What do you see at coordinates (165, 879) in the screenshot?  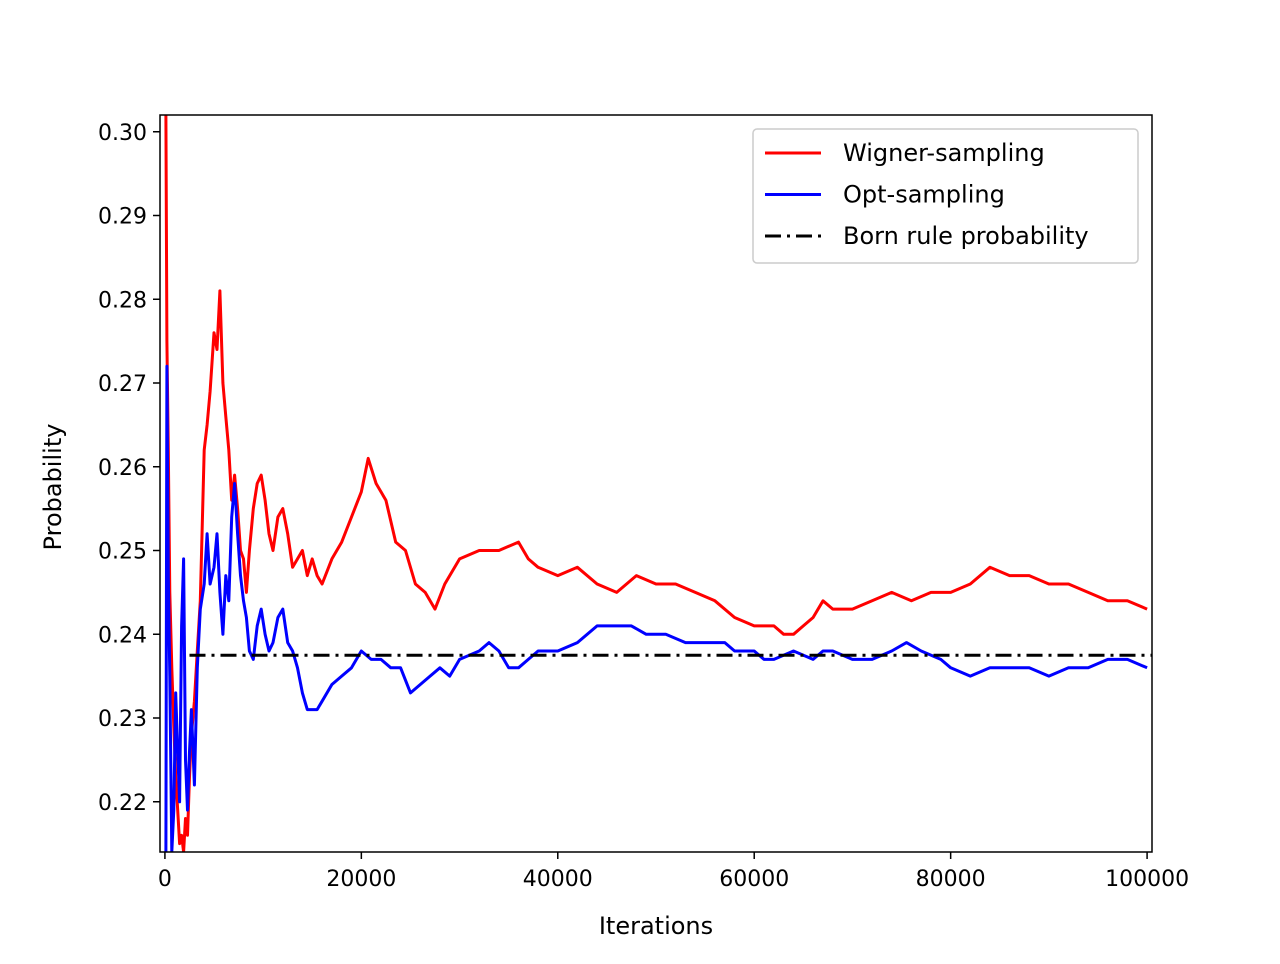 I see `x-tick-label: 0` at bounding box center [165, 879].